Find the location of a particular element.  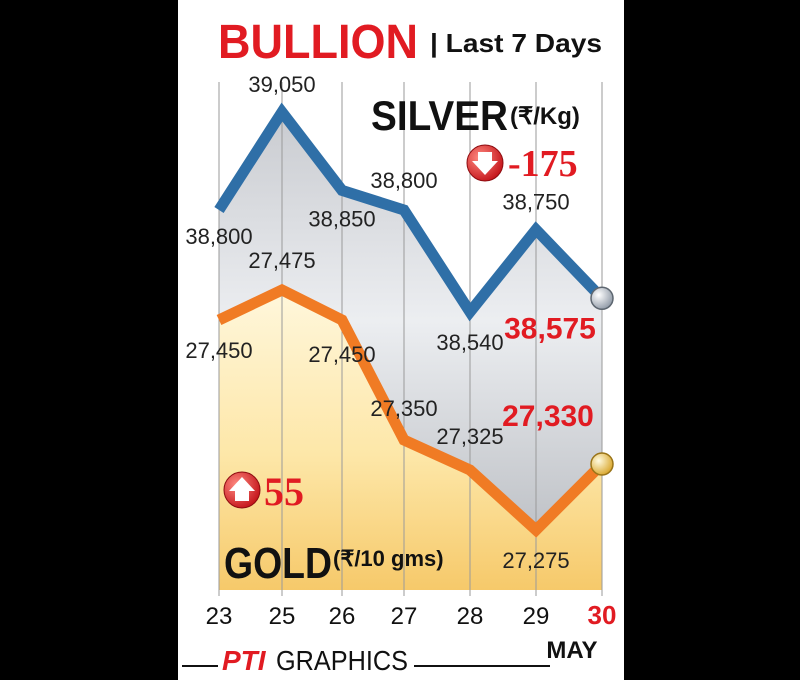

gold-value-label-26: 27,450 is located at coordinates (341, 354).